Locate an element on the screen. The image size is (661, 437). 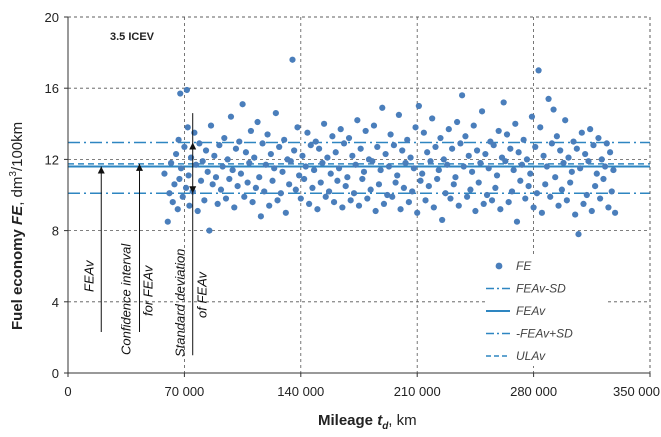
y-tick-label: 12 is located at coordinates (52, 159).